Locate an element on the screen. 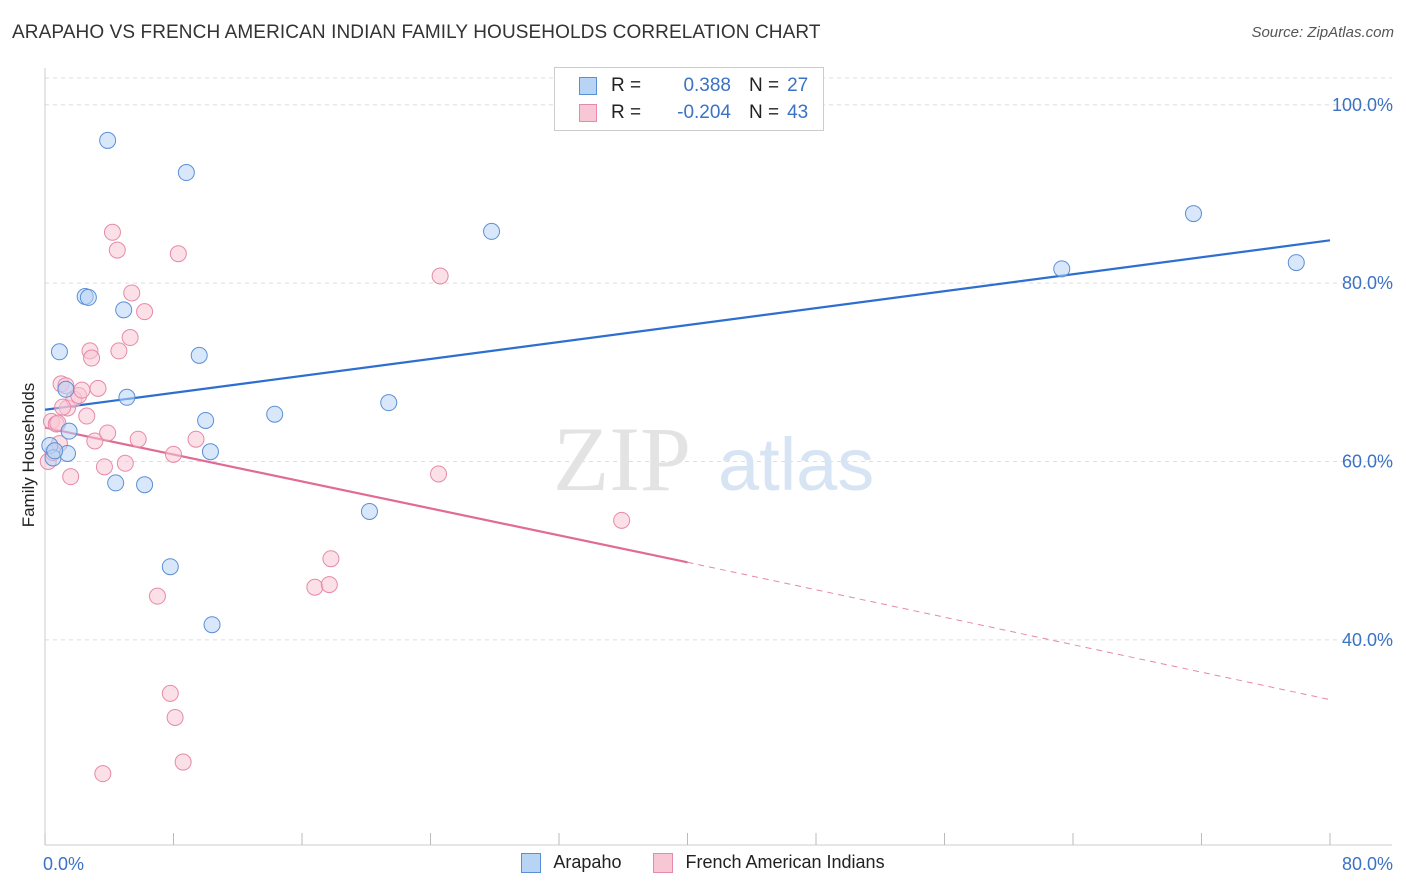 The height and width of the screenshot is (892, 1406). legend-row-arapaho: R = 0.388 N = 27 is located at coordinates (693, 86).